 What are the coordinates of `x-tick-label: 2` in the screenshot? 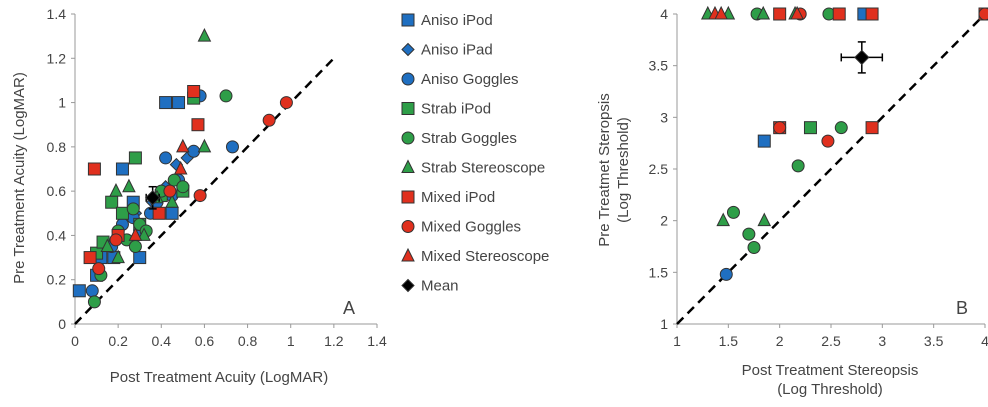 It's located at (780, 341).